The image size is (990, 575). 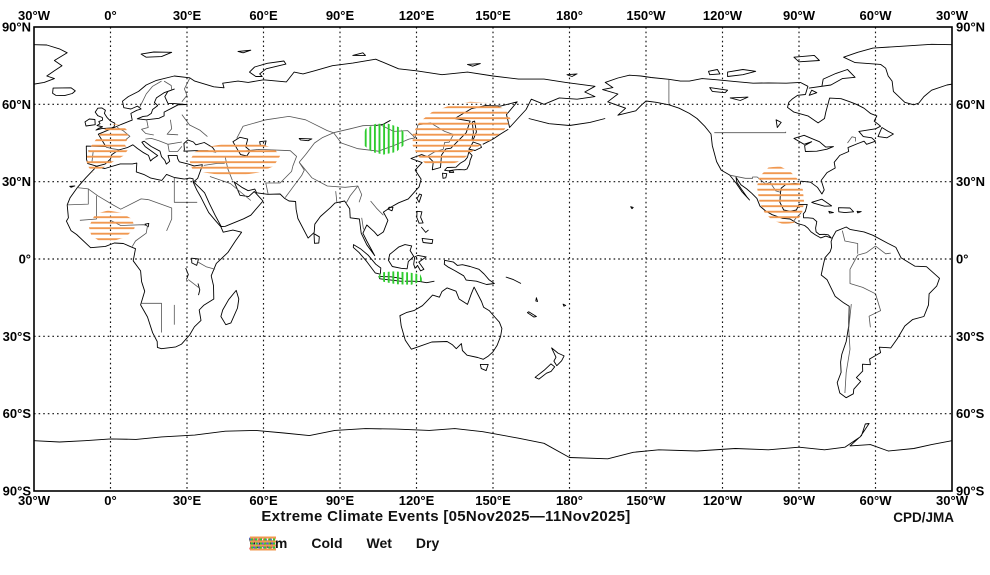 What do you see at coordinates (296, 543) in the screenshot?
I see `legend-item-cold: Cold` at bounding box center [296, 543].